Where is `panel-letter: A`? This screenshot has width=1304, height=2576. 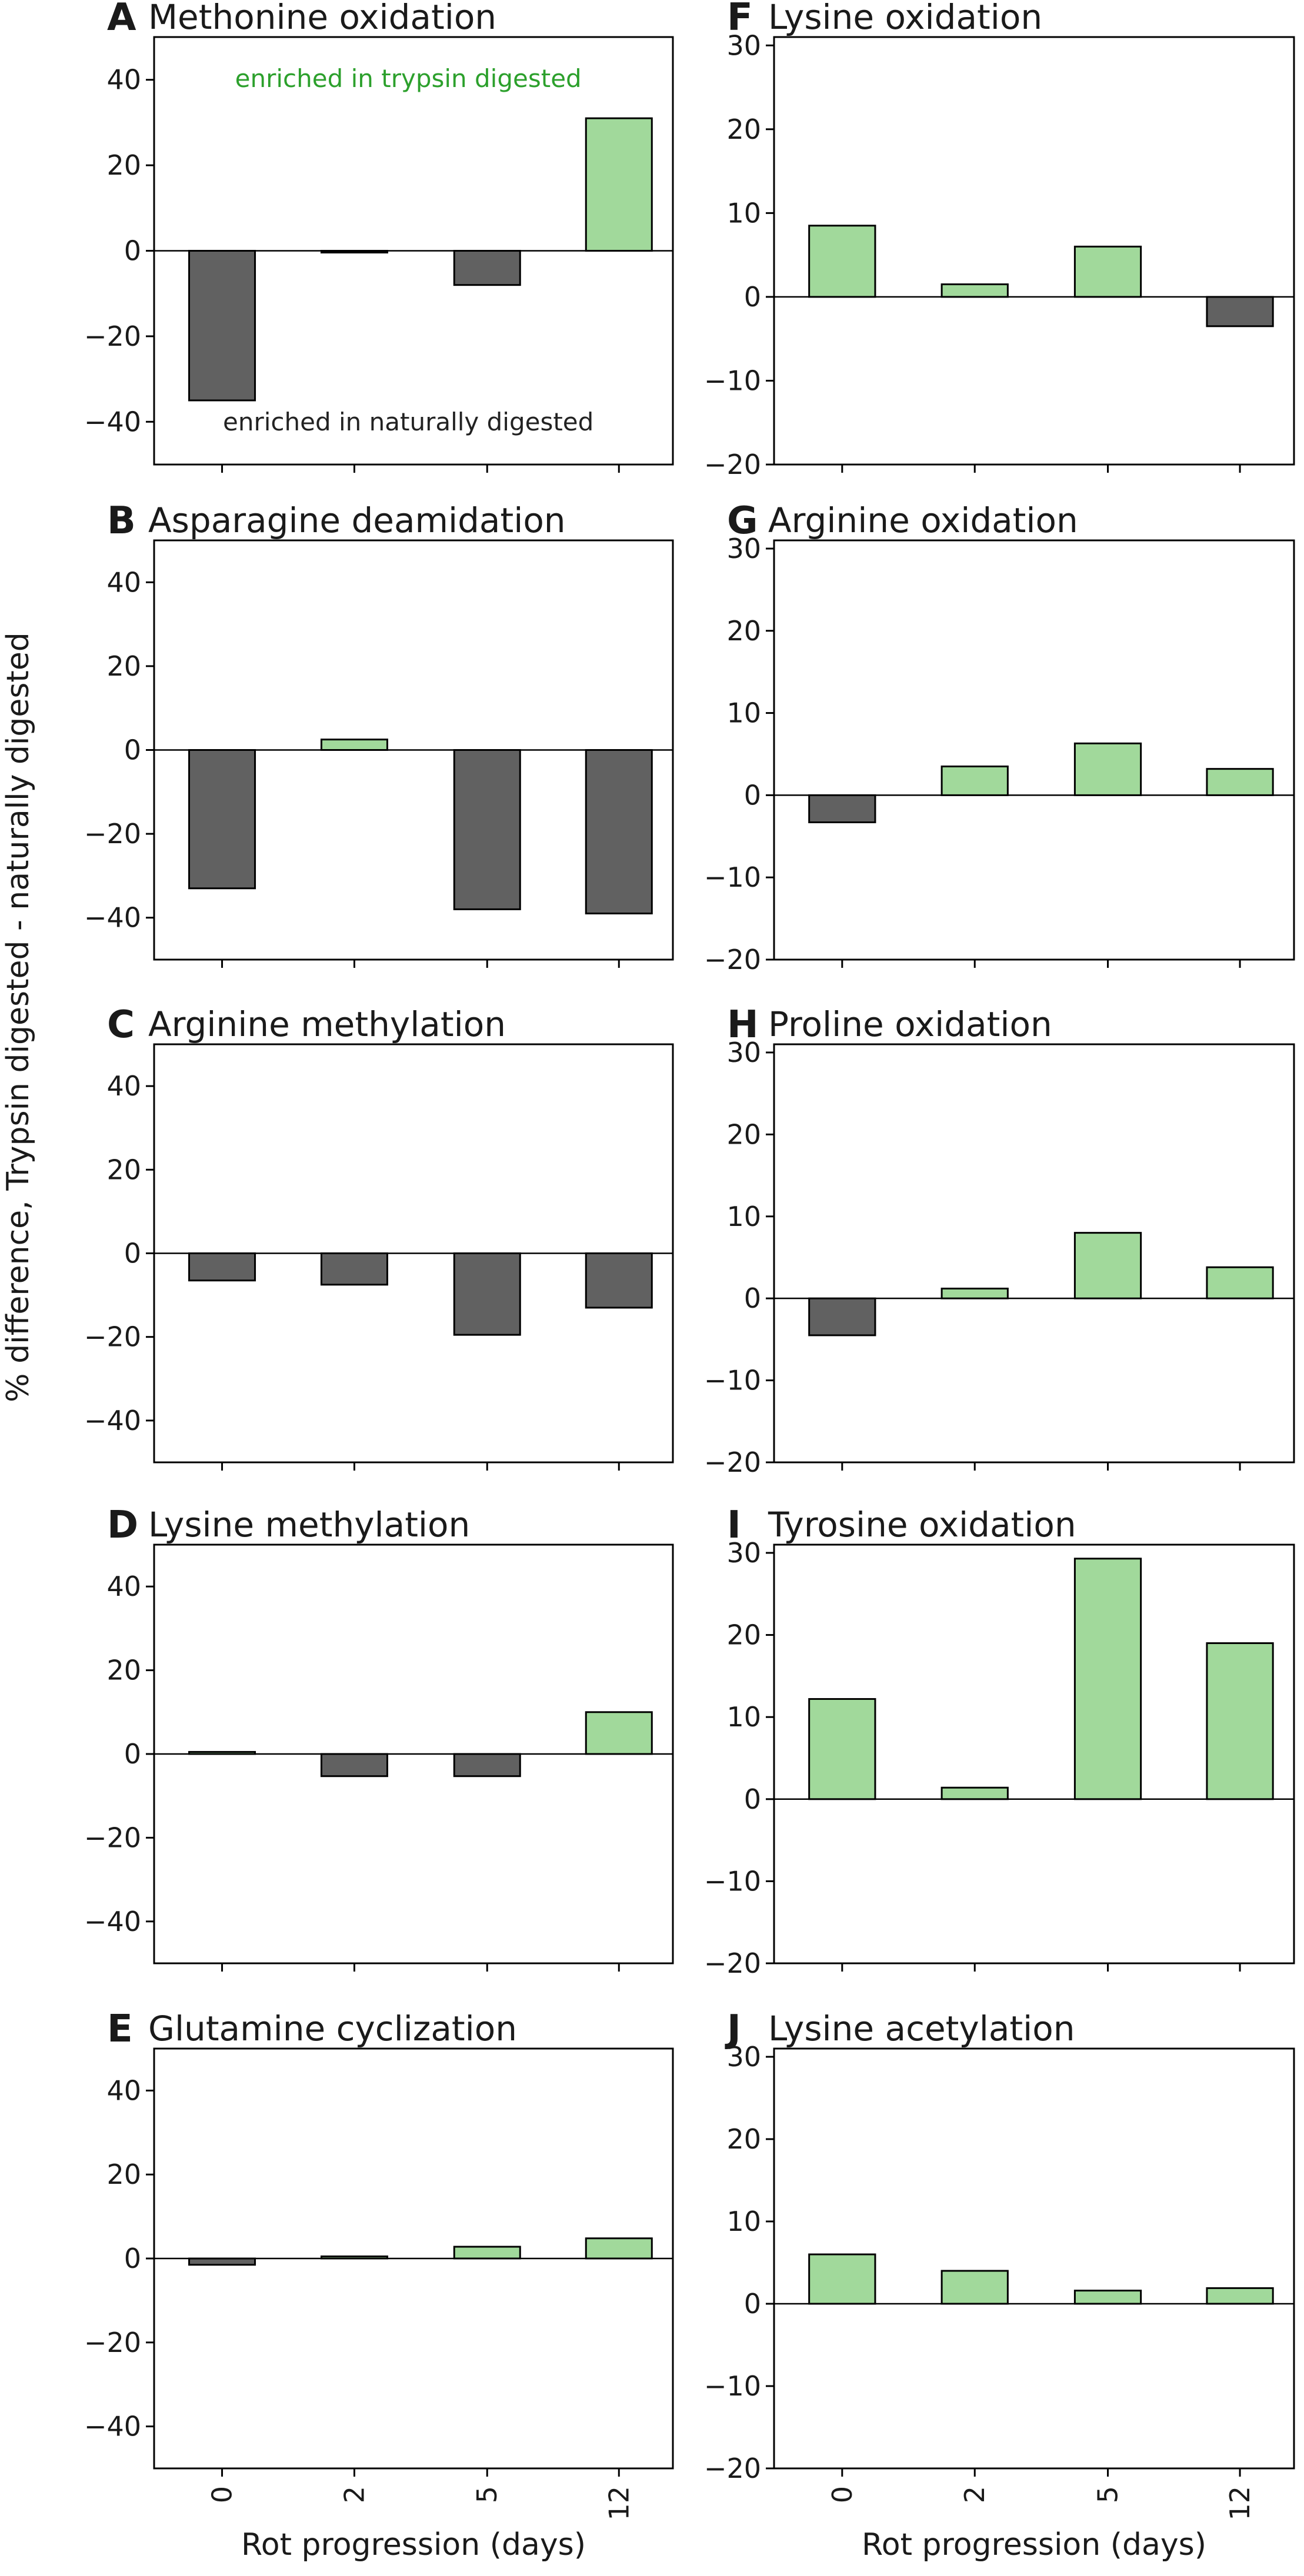
panel-letter: A is located at coordinates (121, 19).